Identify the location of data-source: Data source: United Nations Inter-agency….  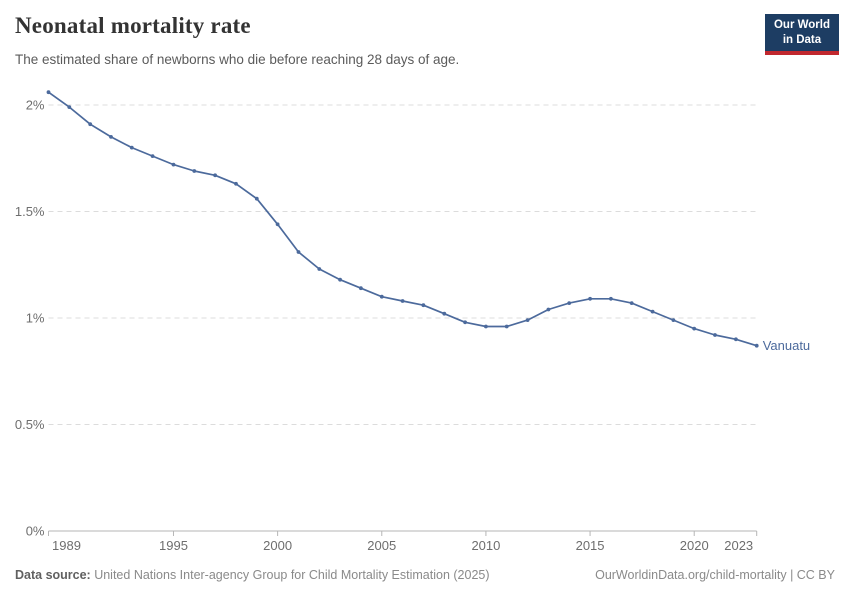
(252, 575).